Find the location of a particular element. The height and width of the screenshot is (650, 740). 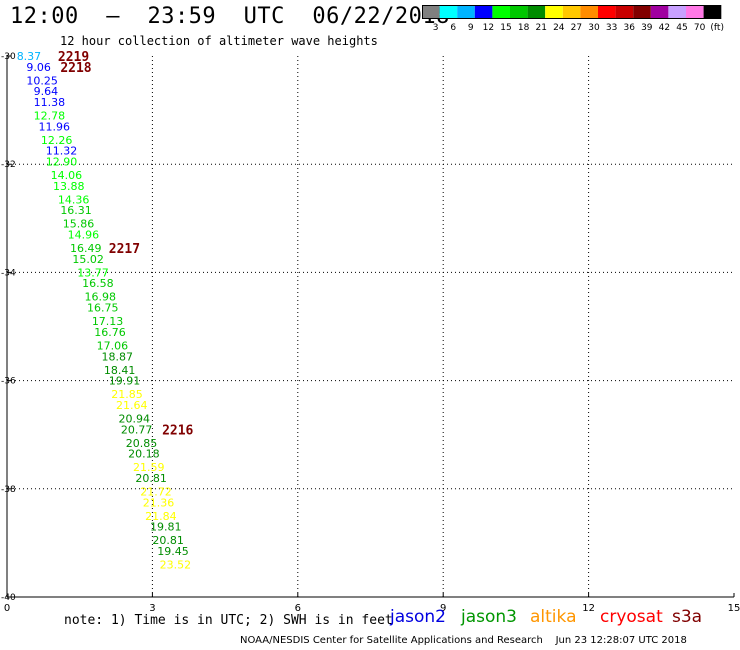

x-tick-label: 12 is located at coordinates (588, 607).